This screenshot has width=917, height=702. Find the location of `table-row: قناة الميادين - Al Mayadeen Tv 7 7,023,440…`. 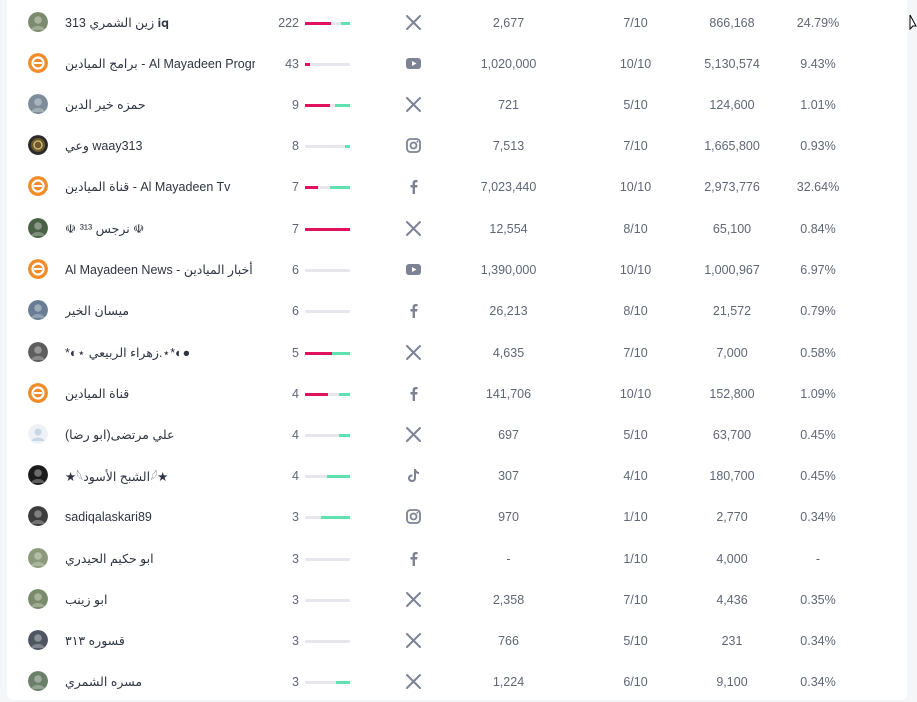

table-row: قناة الميادين - Al Mayadeen Tv 7 7,023,440… is located at coordinates (457, 186).